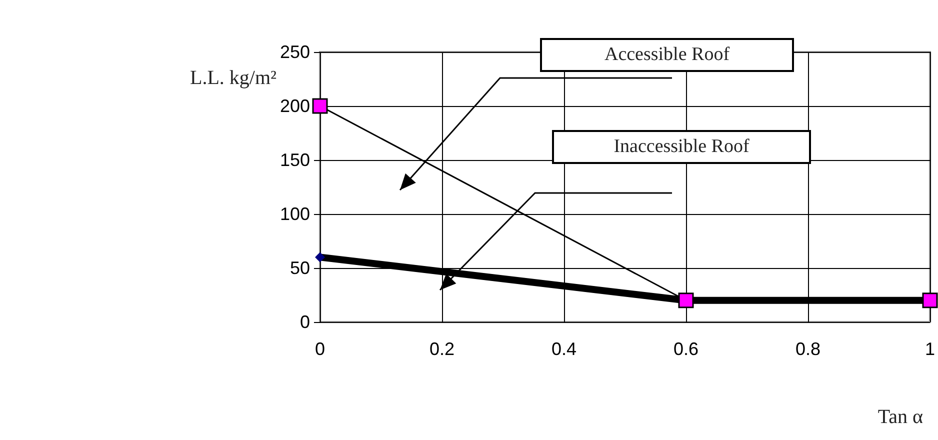  What do you see at coordinates (295, 52) in the screenshot?
I see `y-tick-label: 250` at bounding box center [295, 52].